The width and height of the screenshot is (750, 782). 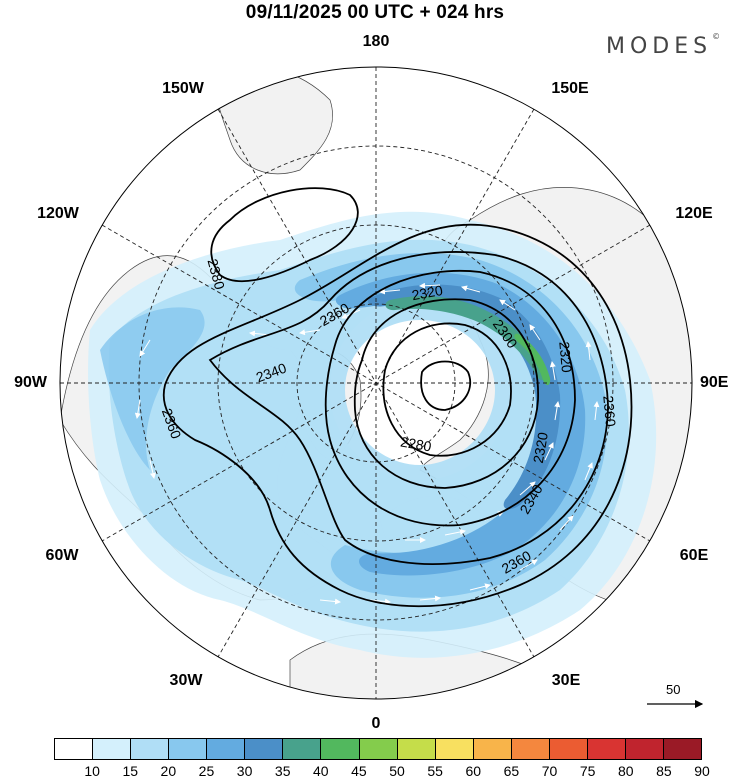 I want to click on colorbar-label: 35, so click(x=282, y=771).